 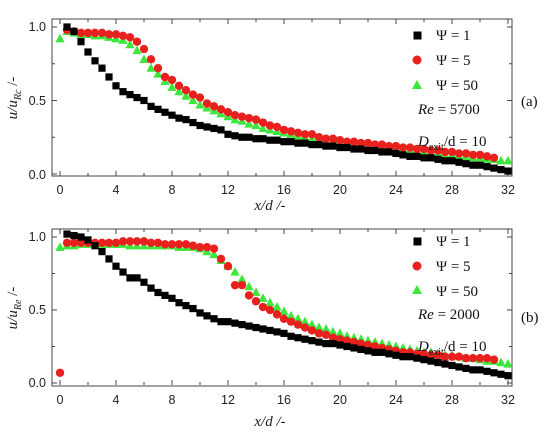 I want to click on x-tick-labels: 0 4 8 12 16 20 24 28 32, so click(x=286, y=400).